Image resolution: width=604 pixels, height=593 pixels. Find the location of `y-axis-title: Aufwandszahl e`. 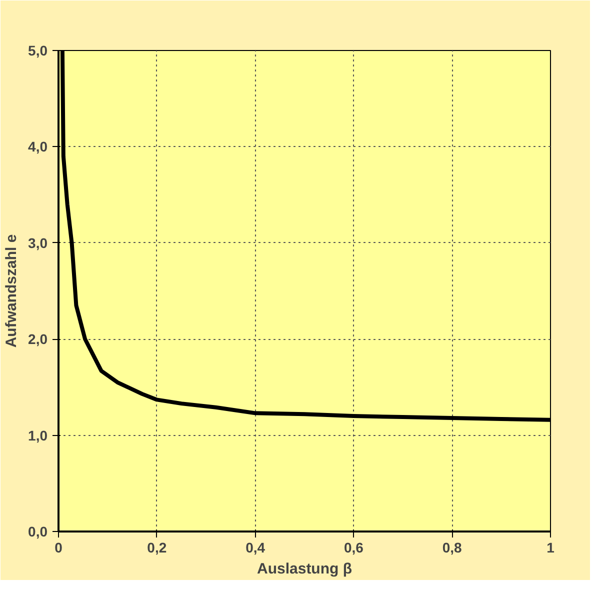

y-axis-title: Aufwandszahl e is located at coordinates (11, 291).